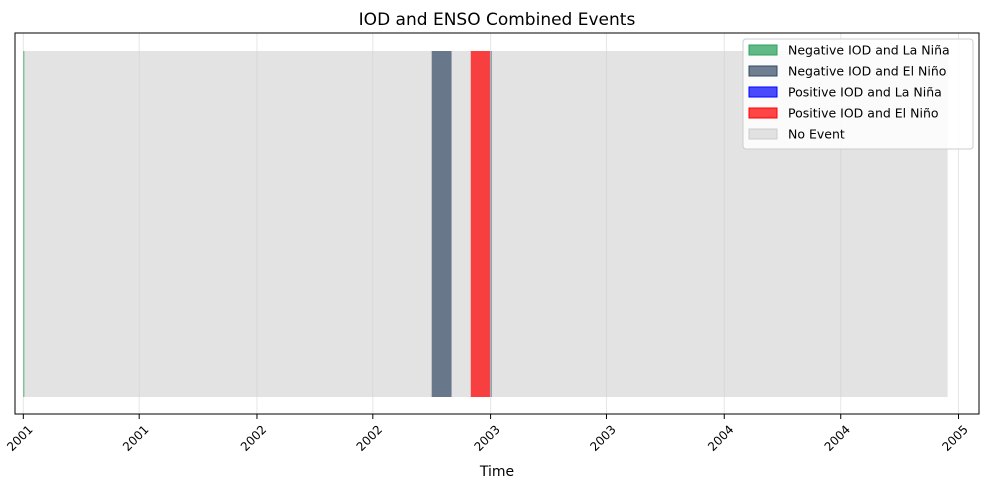 The width and height of the screenshot is (990, 490). Describe the element at coordinates (816, 134) in the screenshot. I see `legend-label: No Event` at that location.